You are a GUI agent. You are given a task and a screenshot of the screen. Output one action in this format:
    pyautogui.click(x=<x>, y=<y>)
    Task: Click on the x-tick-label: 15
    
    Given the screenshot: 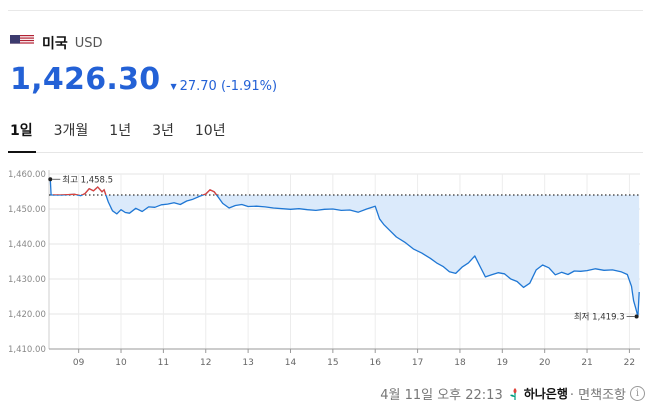 What is the action you would take?
    pyautogui.click(x=332, y=363)
    